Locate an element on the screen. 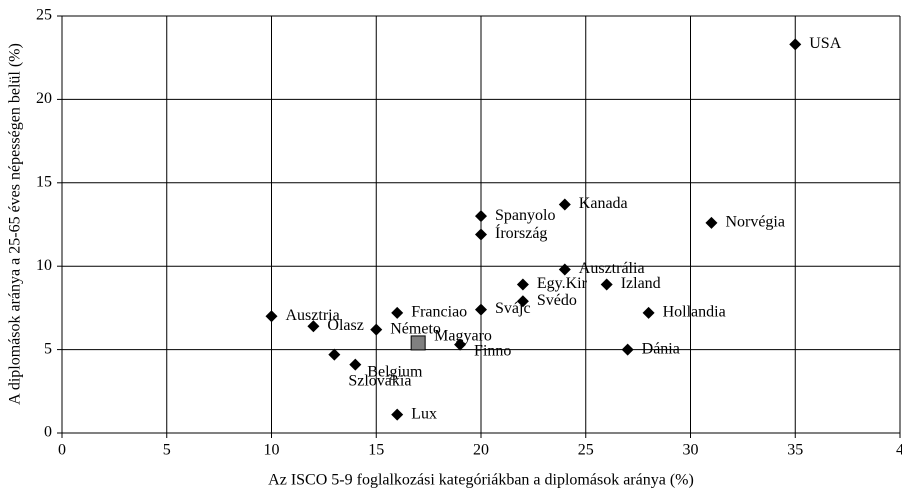 The height and width of the screenshot is (491, 902). point-label: Olasz is located at coordinates (345, 325).